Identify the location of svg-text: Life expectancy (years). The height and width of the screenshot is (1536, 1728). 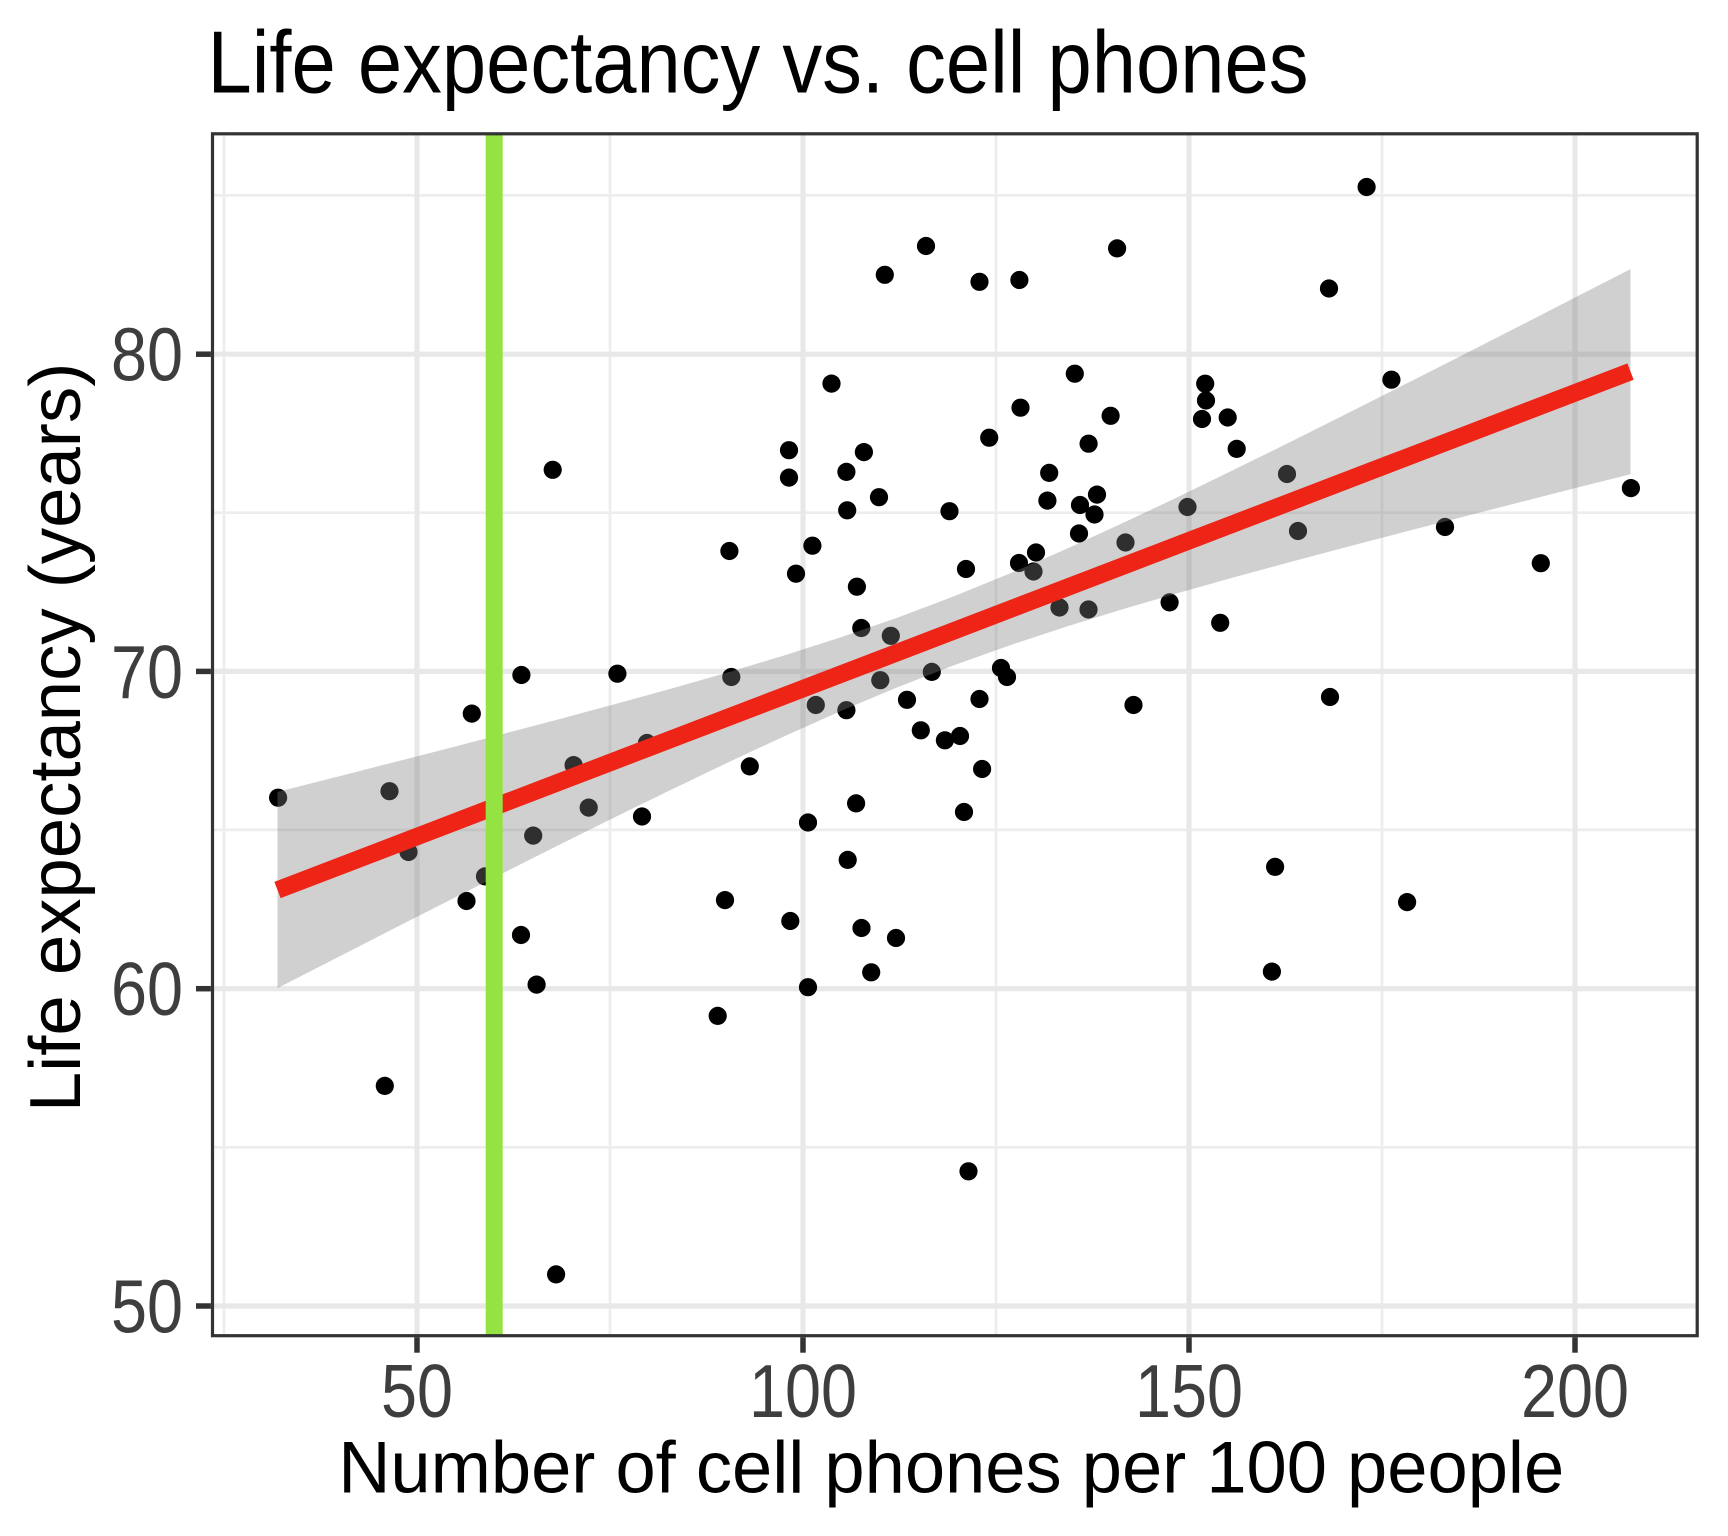
(55, 738).